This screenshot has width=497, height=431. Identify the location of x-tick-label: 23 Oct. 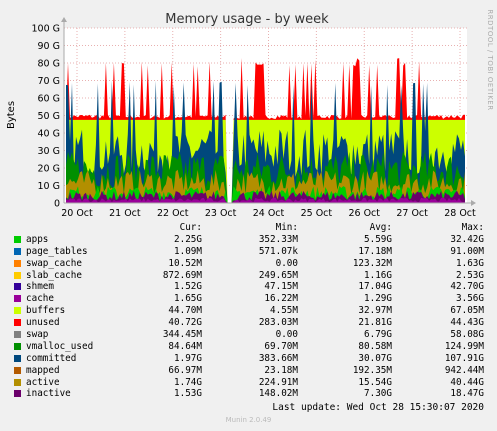
(221, 213).